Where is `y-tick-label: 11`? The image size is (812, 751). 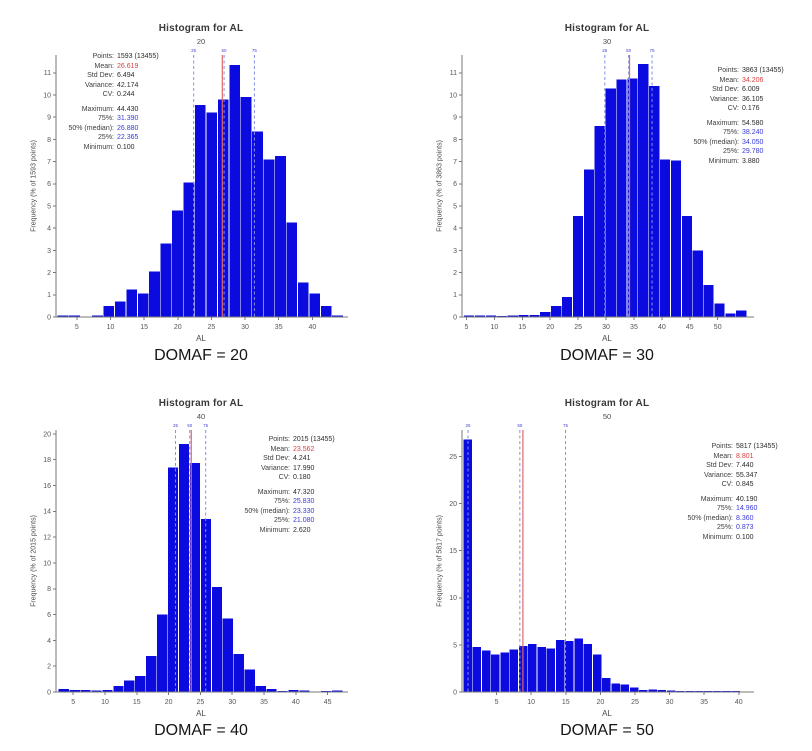
y-tick-label: 11 is located at coordinates (47, 73).